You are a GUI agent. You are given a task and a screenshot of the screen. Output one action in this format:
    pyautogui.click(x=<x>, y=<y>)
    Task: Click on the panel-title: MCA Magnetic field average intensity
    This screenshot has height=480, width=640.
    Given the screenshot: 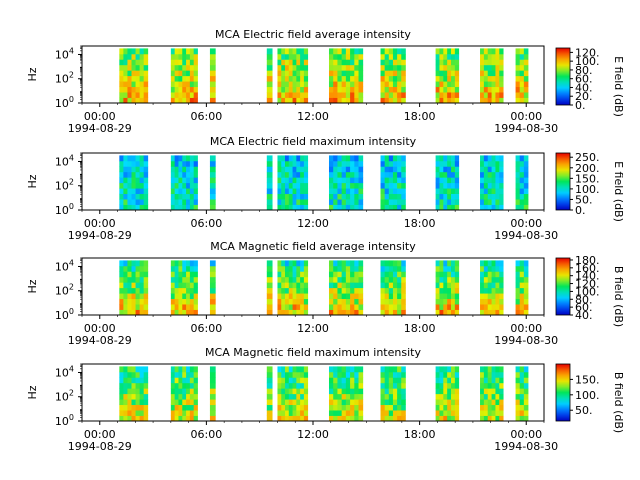 What is the action you would take?
    pyautogui.click(x=313, y=246)
    